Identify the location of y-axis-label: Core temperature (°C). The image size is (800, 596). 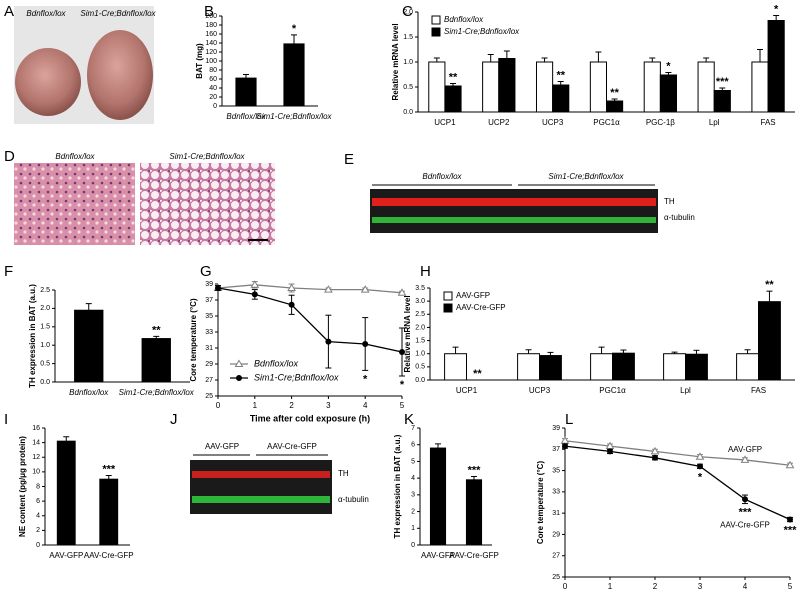
(540, 503).